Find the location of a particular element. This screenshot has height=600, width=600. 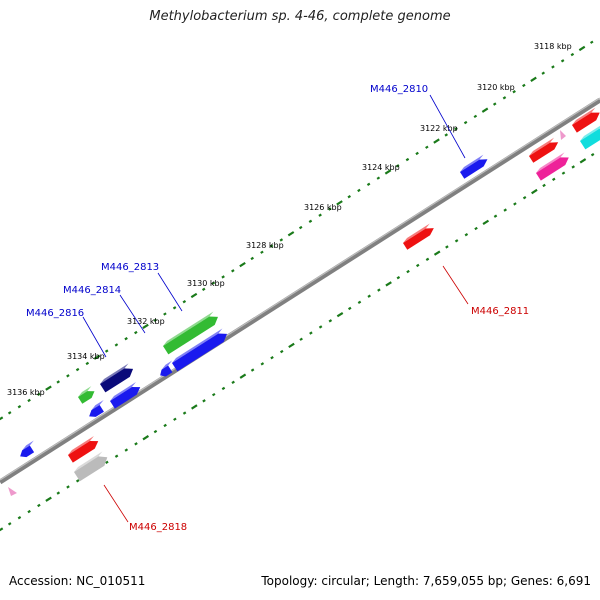

gene-cyan-right-top is located at coordinates (590, 133).